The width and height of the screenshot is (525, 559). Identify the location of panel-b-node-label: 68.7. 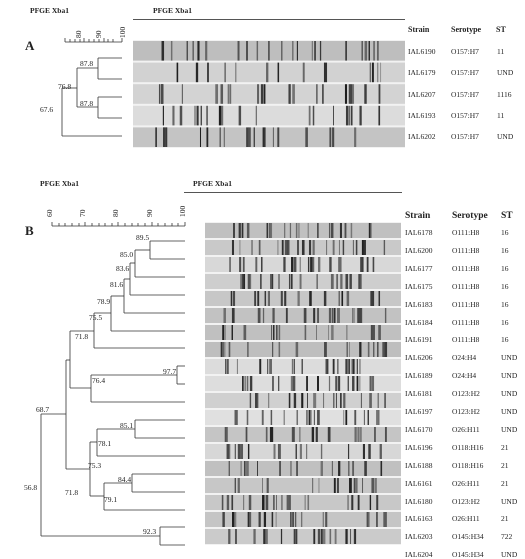
(42, 409).